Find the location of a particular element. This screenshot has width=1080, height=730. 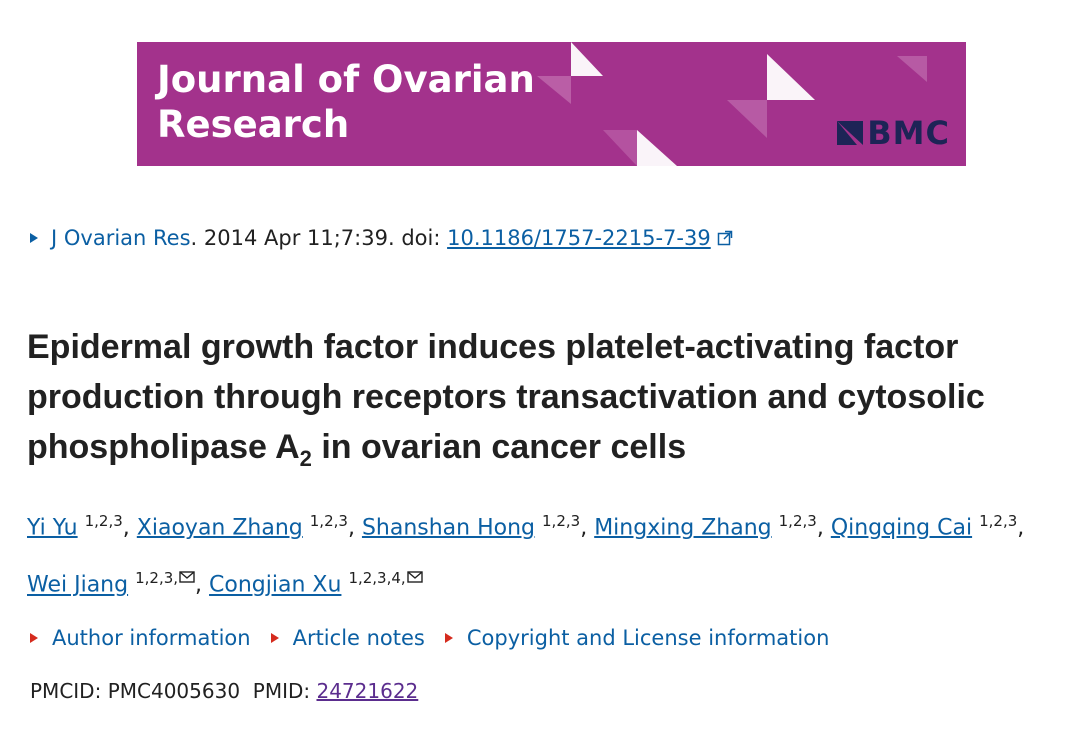

journal-name-line2: Research is located at coordinates (253, 124).